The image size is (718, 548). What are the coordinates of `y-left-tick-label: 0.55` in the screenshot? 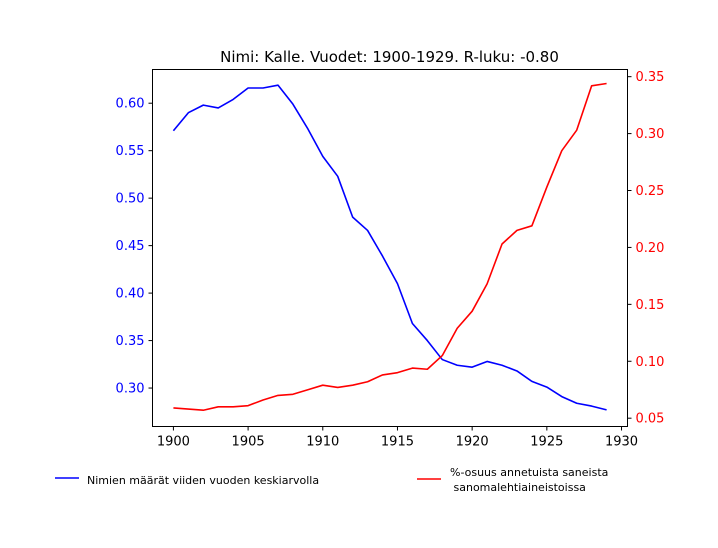 It's located at (130, 151).